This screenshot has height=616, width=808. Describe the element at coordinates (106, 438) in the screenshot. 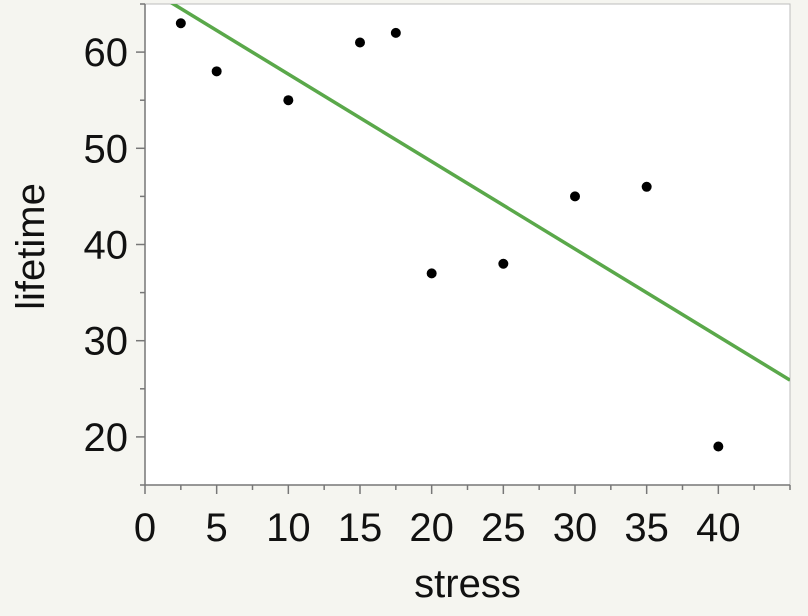

I see `y-tick-label: 20` at that location.